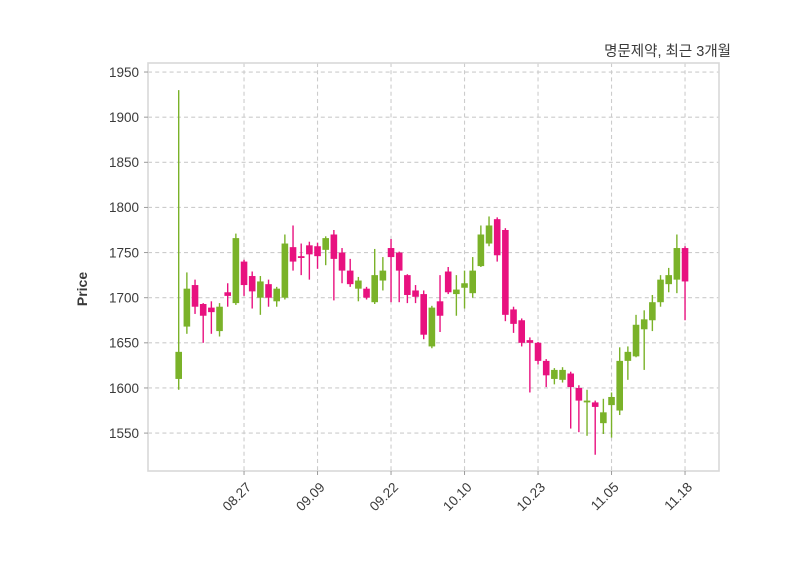 This screenshot has width=800, height=575. I want to click on x-tick-label: 11.18, so click(678, 497).